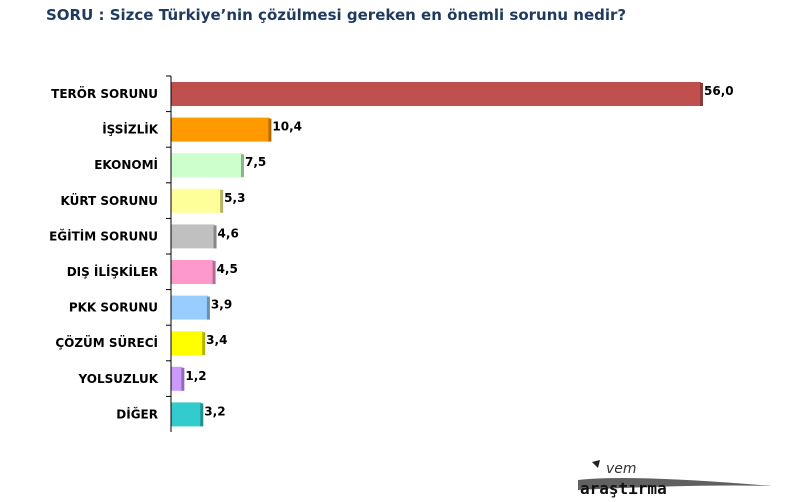 This screenshot has width=797, height=502. I want to click on value-label: 3,2, so click(214, 411).